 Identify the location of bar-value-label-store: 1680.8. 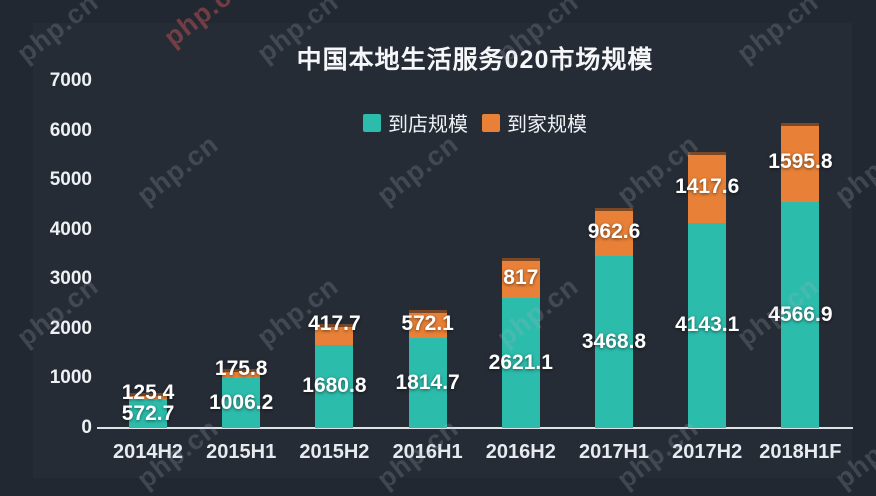
(334, 386).